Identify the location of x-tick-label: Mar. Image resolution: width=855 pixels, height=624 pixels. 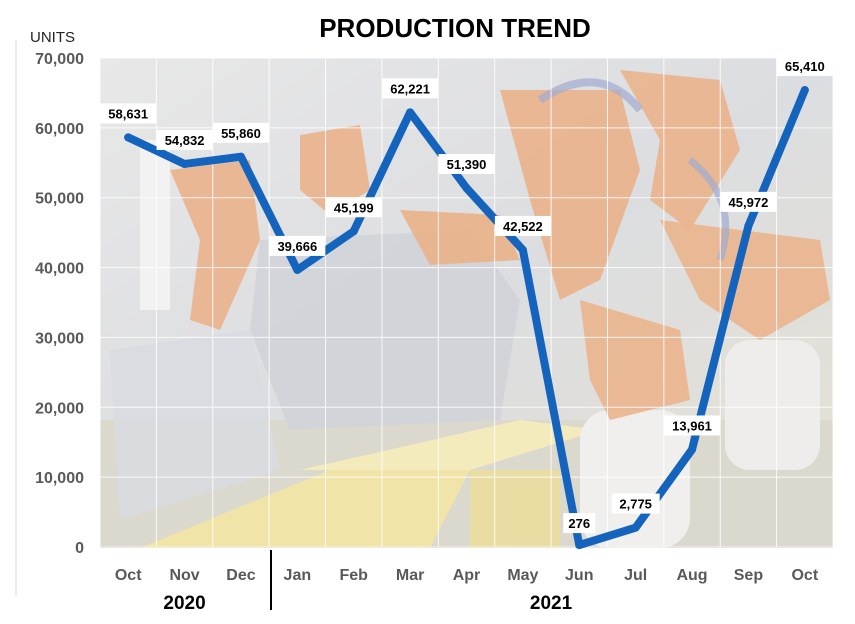
(410, 575).